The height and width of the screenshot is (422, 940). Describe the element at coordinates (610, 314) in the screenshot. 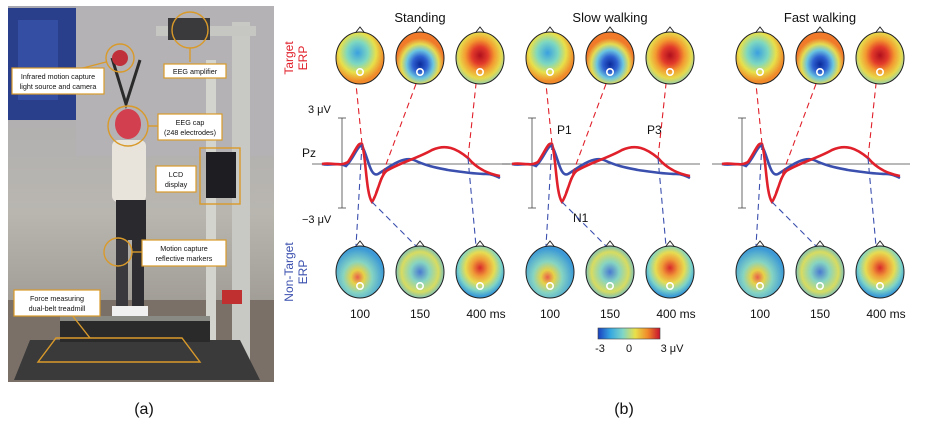

I see `time-label-1-1: 150` at that location.